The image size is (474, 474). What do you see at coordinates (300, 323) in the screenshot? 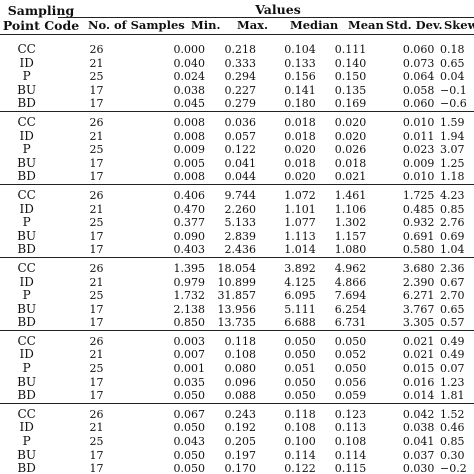
I see `median-cell: 6.688` at bounding box center [300, 323].